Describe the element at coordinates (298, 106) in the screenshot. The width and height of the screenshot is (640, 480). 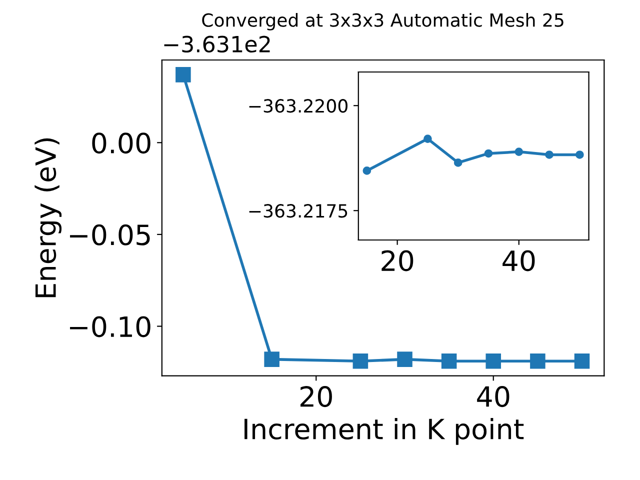
I see `y-tick-label: −363.2200` at that location.